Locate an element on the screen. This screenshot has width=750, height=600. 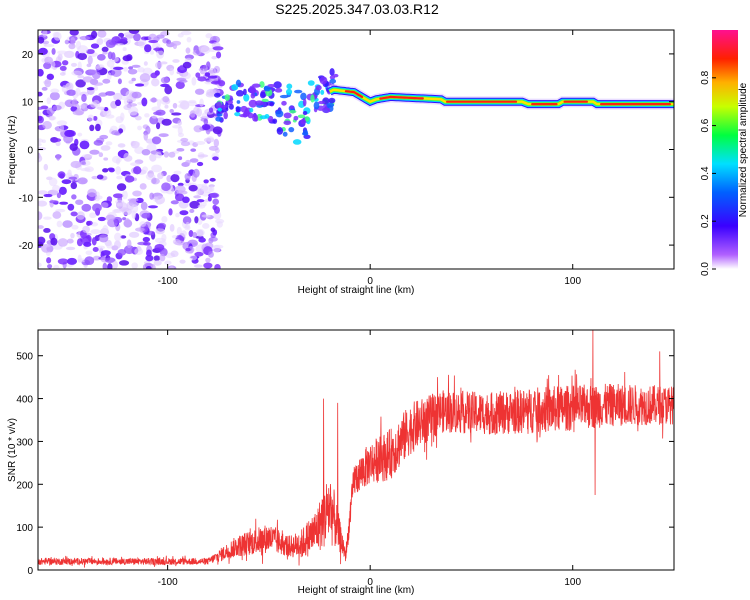
page-title: S225.2025.347.03.03.R12 is located at coordinates (357, 9).